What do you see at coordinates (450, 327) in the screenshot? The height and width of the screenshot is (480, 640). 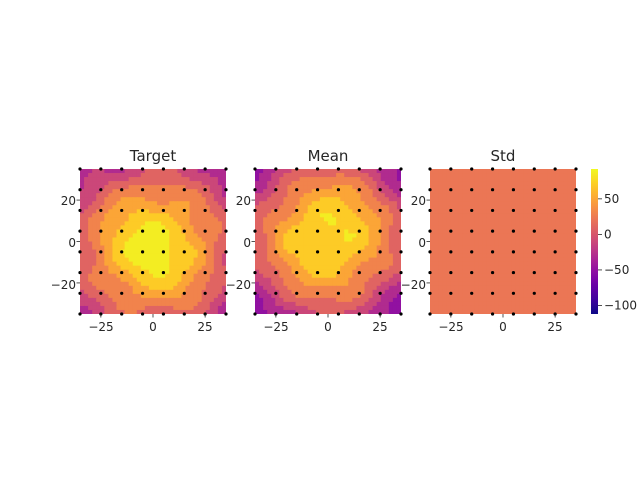 I see `x-tick-label-std-1: −25` at bounding box center [450, 327].